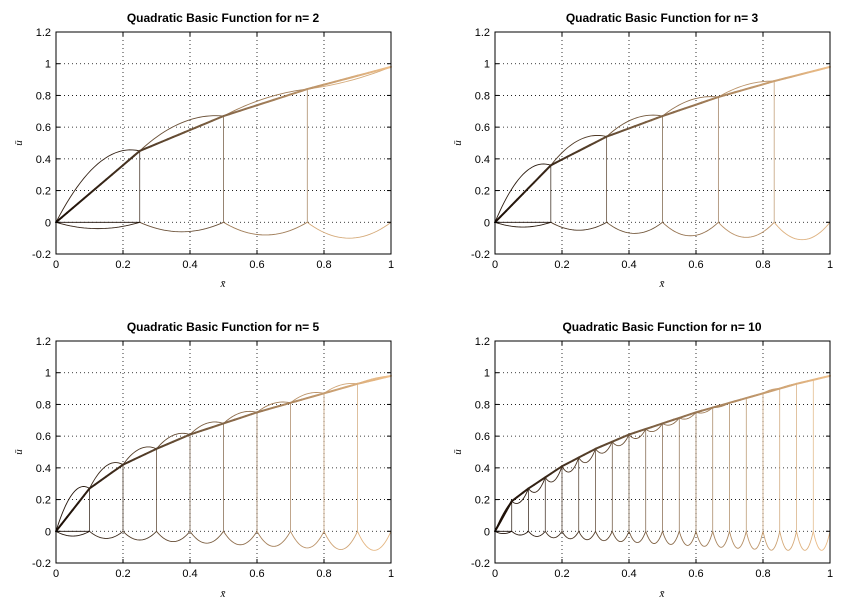 Image resolution: width=855 pixels, height=607 pixels. I want to click on y-tick-label: 0, so click(487, 532).